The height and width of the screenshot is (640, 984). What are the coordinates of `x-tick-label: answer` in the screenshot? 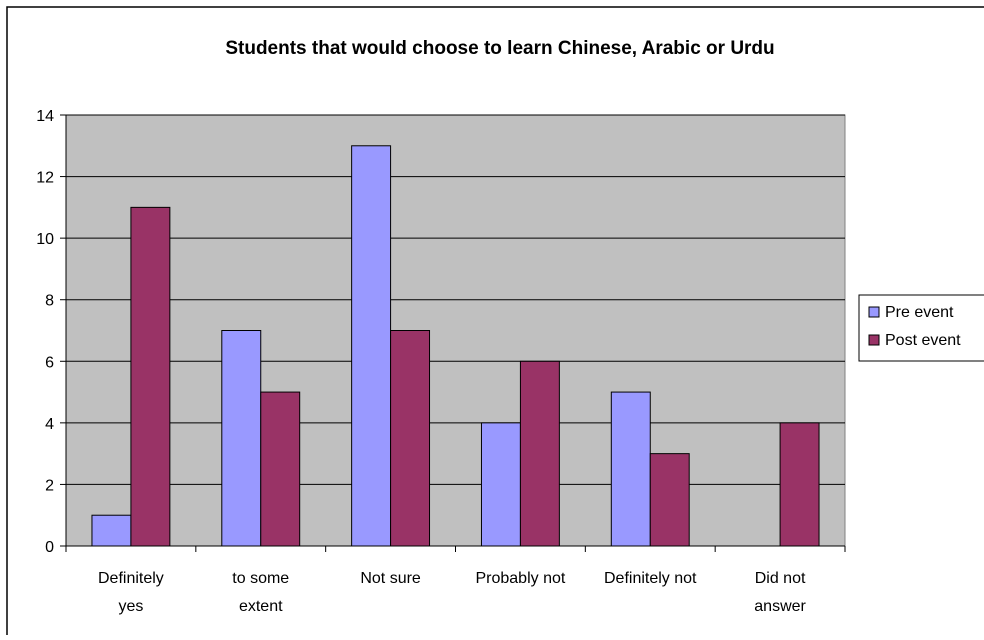 It's located at (780, 606).